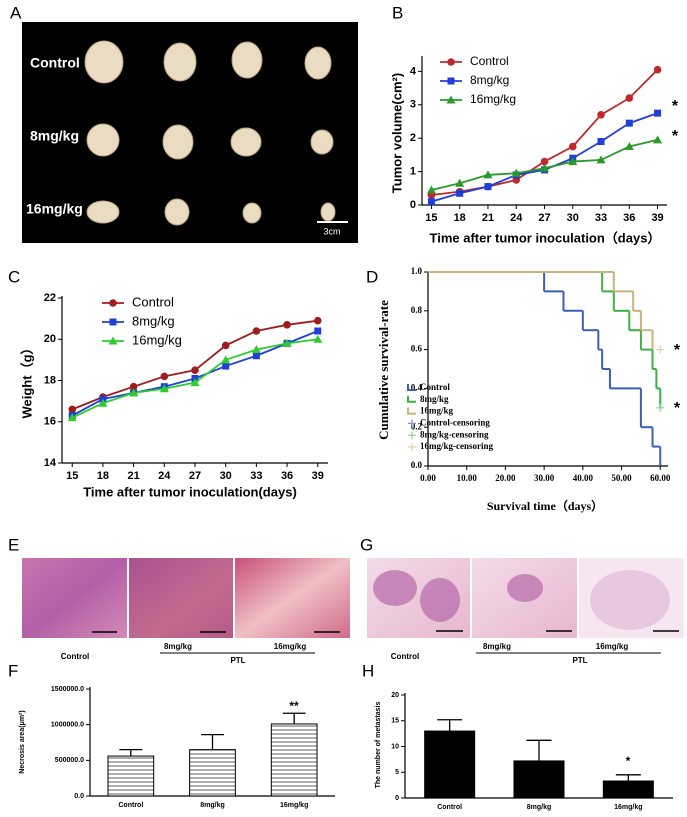 This screenshot has width=687, height=817. What do you see at coordinates (69, 760) in the screenshot?
I see `y-tick-label: 500000.0` at bounding box center [69, 760].